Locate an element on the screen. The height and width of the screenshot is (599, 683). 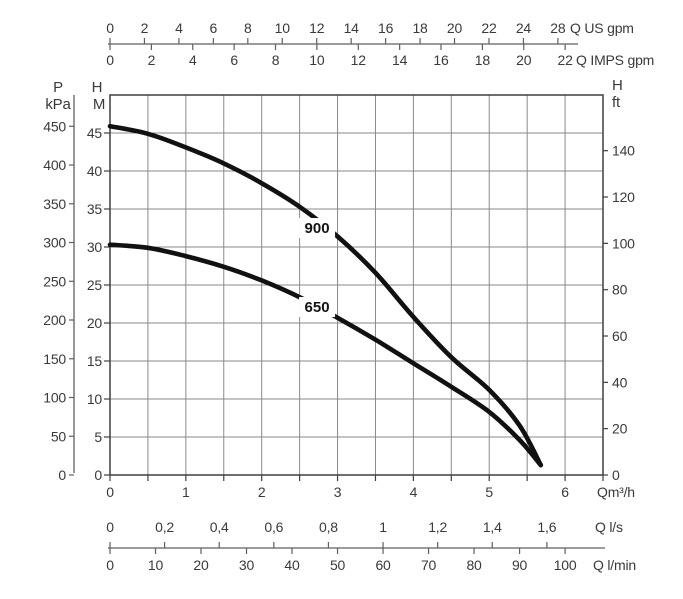
tick-label: 45 is located at coordinates (95, 133).